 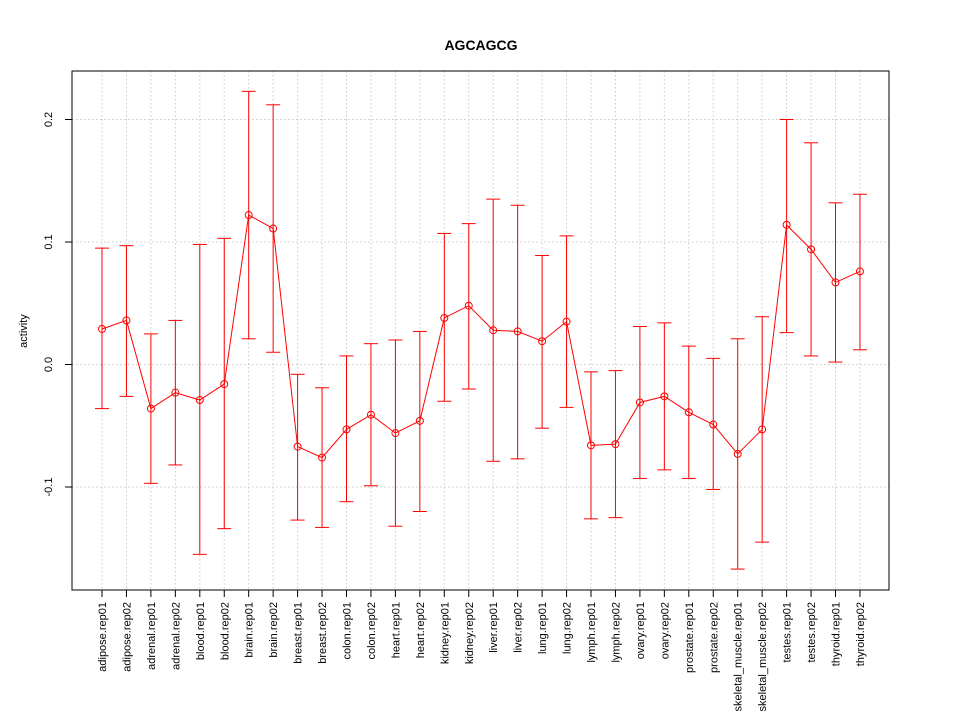 What do you see at coordinates (49, 241) in the screenshot?
I see `y-tick-label: 0.1` at bounding box center [49, 241].